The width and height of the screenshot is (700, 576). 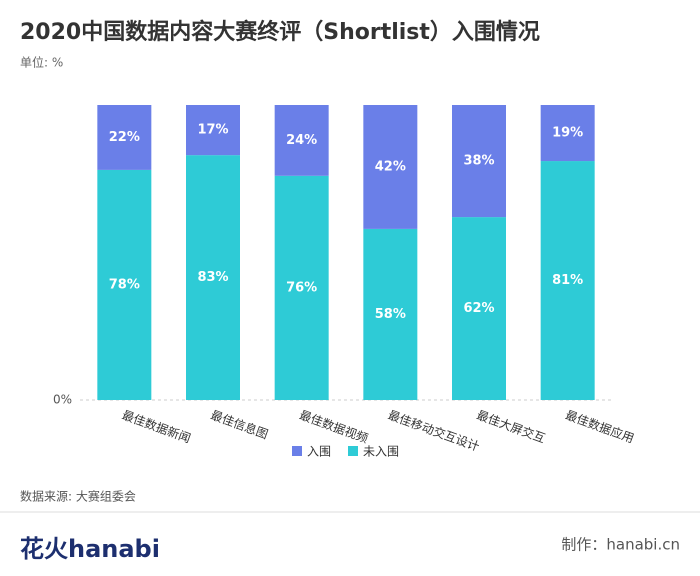 What do you see at coordinates (620, 545) in the screenshot?
I see `credit: 制作：hanabi.cn` at bounding box center [620, 545].